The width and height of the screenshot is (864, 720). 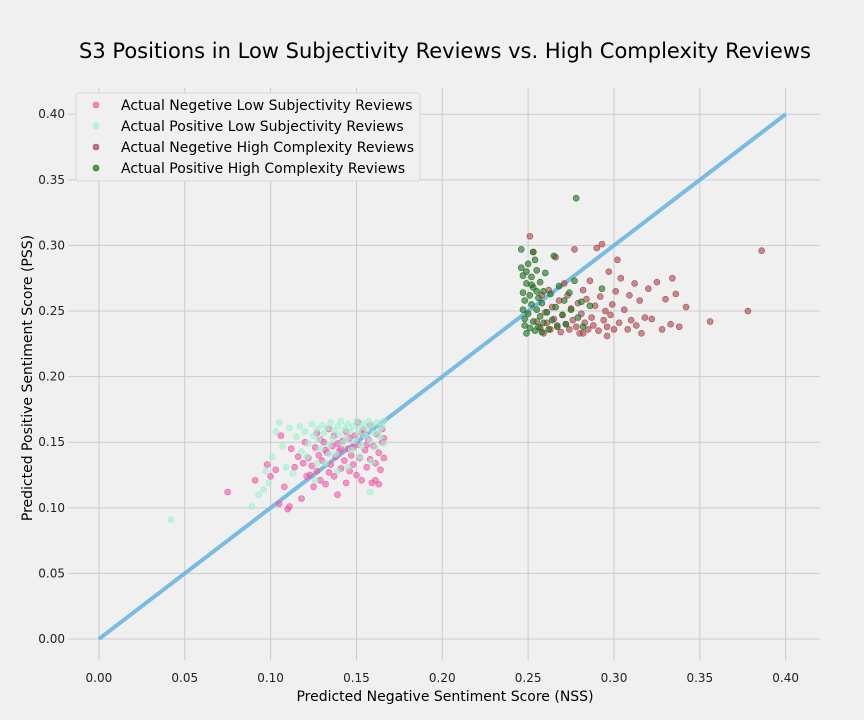 I want to click on y-tick-label: 0.35, so click(x=51, y=180).